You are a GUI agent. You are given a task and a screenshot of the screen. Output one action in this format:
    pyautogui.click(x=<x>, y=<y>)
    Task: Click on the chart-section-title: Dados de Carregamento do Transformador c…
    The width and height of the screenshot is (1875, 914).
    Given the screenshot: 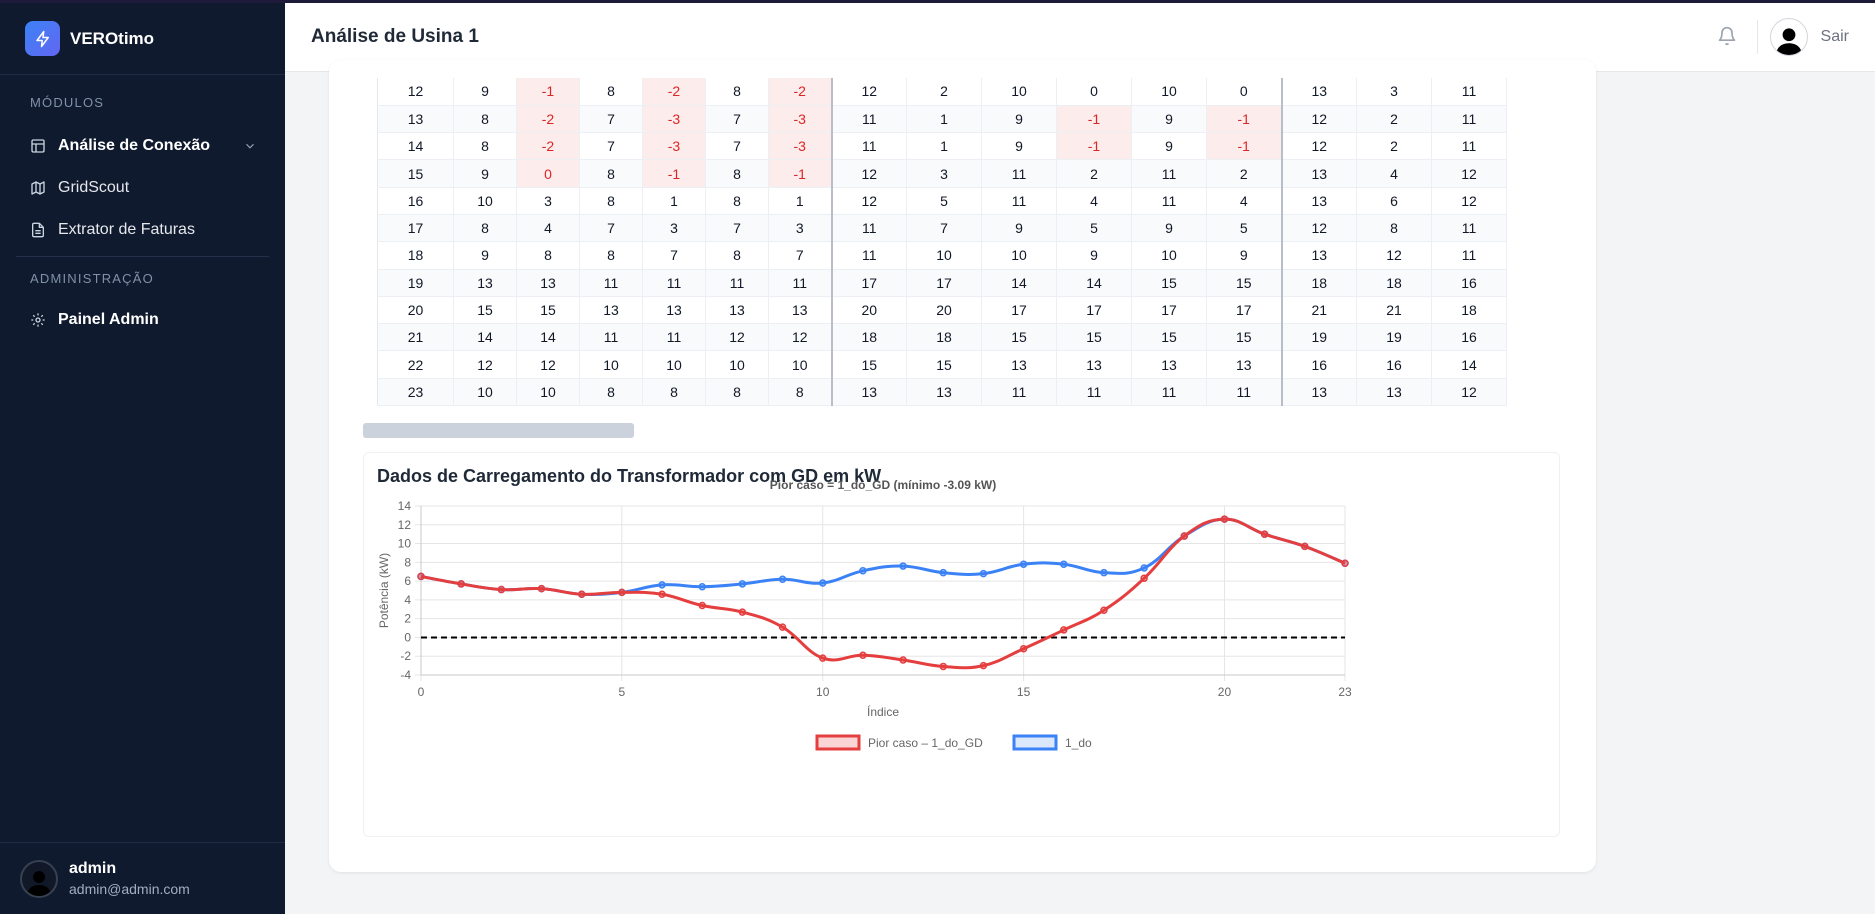 What is the action you would take?
    pyautogui.click(x=629, y=476)
    